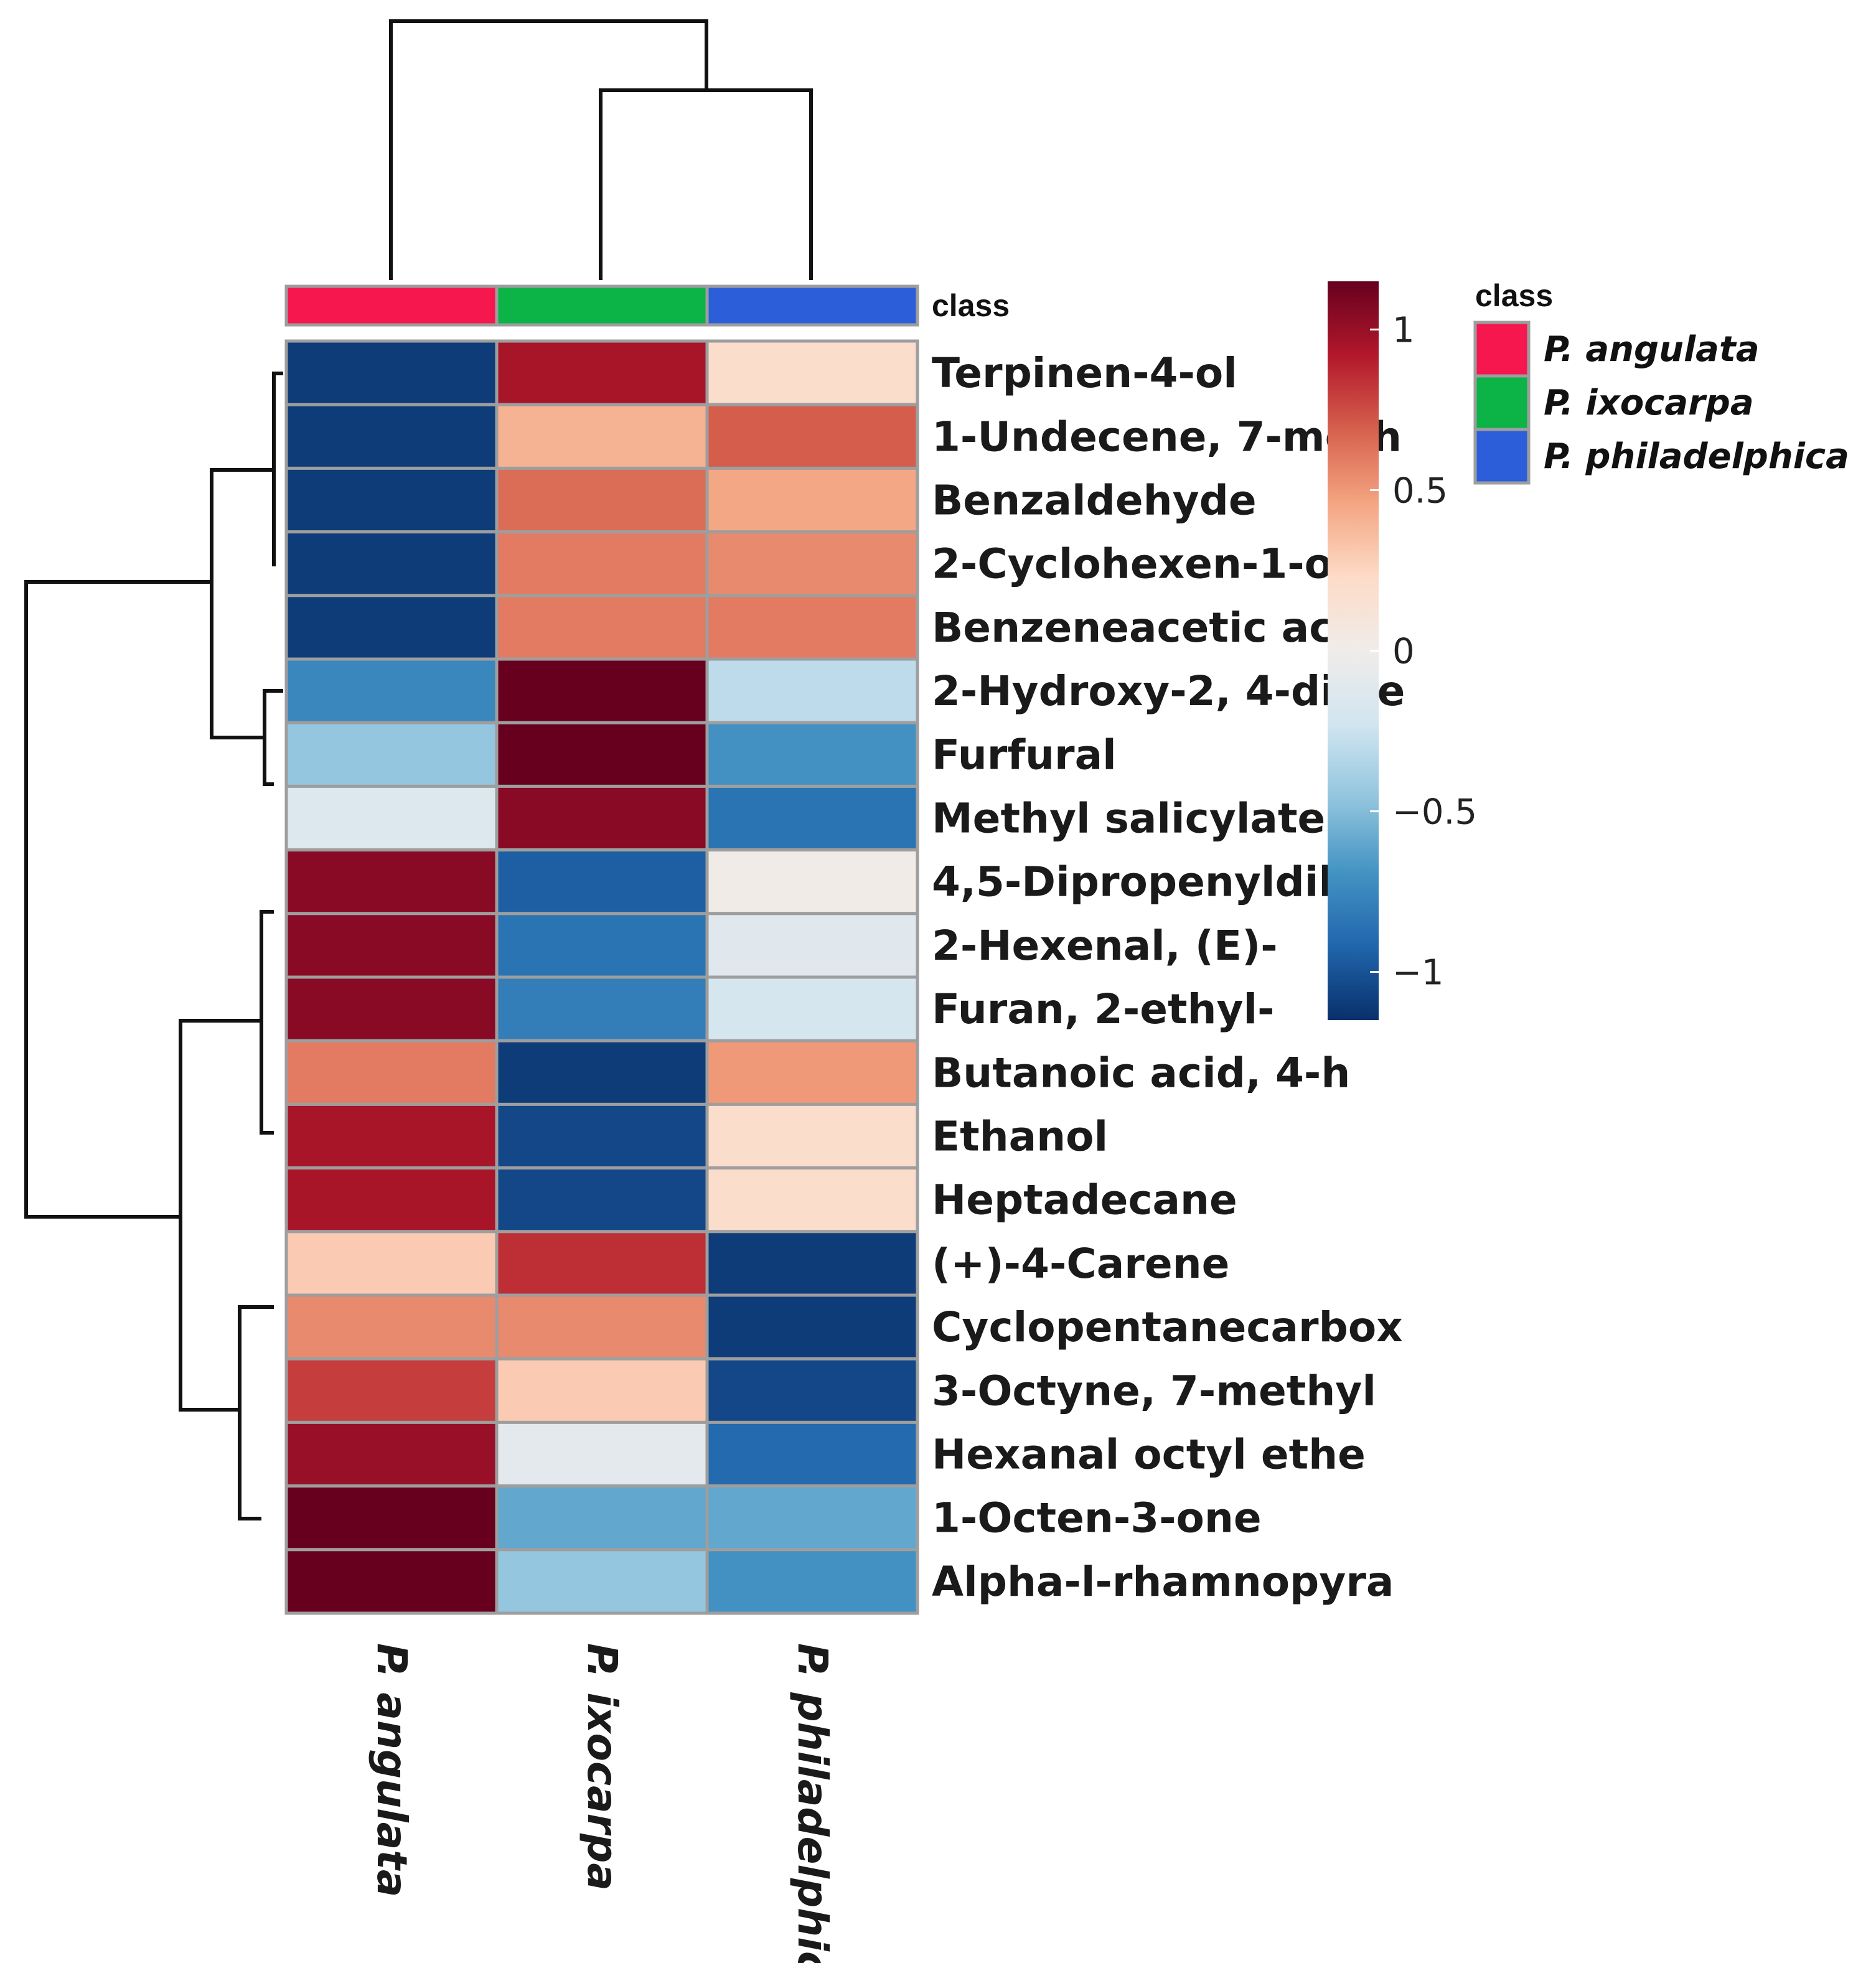 Image resolution: width=1876 pixels, height=1963 pixels. What do you see at coordinates (1080, 1264) in the screenshot?
I see `row-label: (+)-4-Carene` at bounding box center [1080, 1264].